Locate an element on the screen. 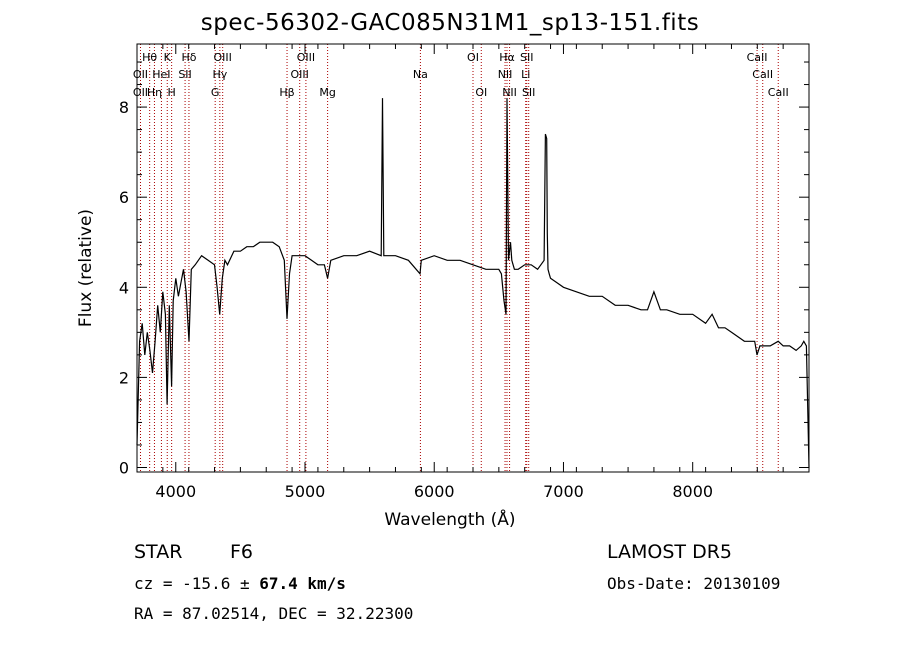  x-tick-label: 7000 is located at coordinates (563, 491).